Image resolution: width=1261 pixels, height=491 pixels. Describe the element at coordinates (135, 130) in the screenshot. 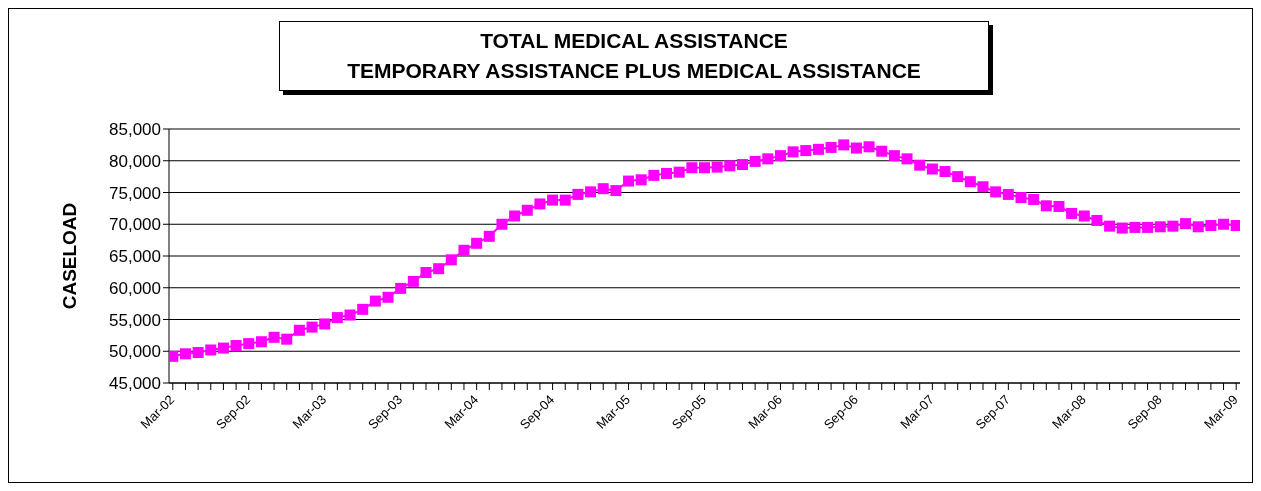

I see `y-tick-label: 85,000` at that location.